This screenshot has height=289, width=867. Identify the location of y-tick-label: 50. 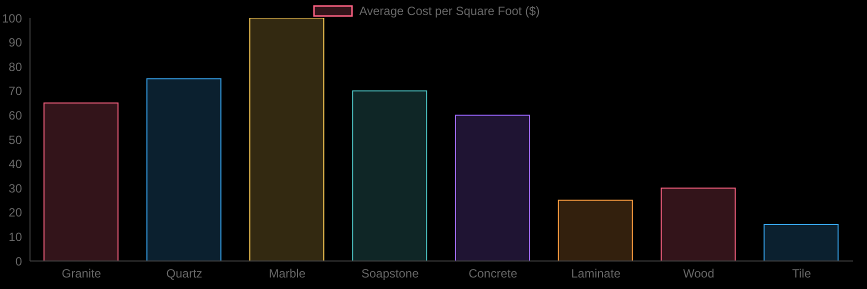
(15, 139).